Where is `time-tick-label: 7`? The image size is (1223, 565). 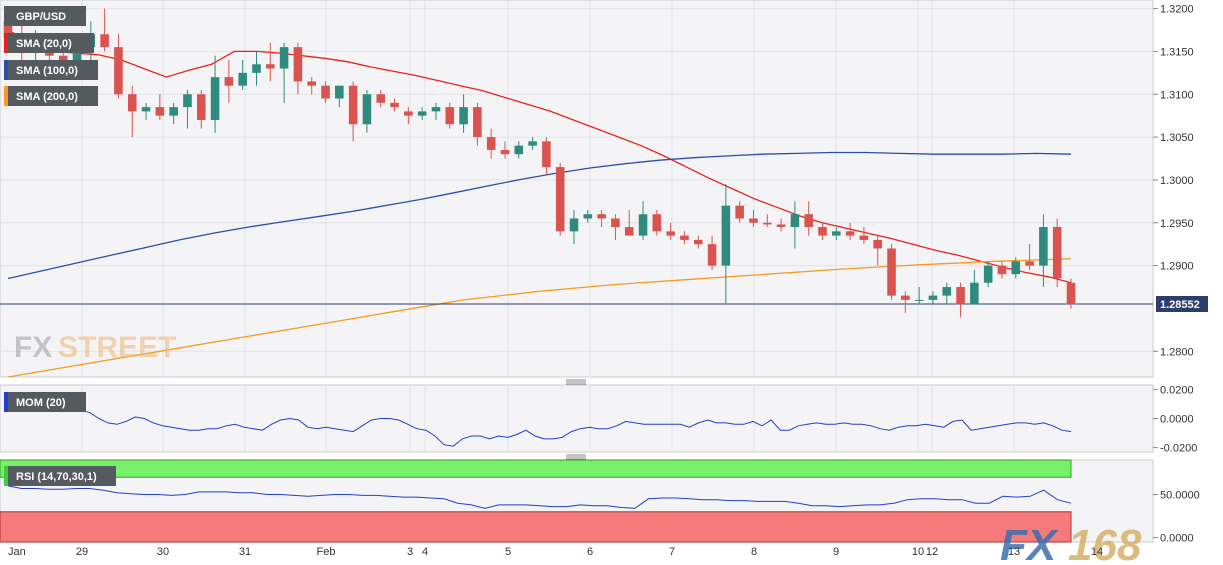 time-tick-label: 7 is located at coordinates (672, 552).